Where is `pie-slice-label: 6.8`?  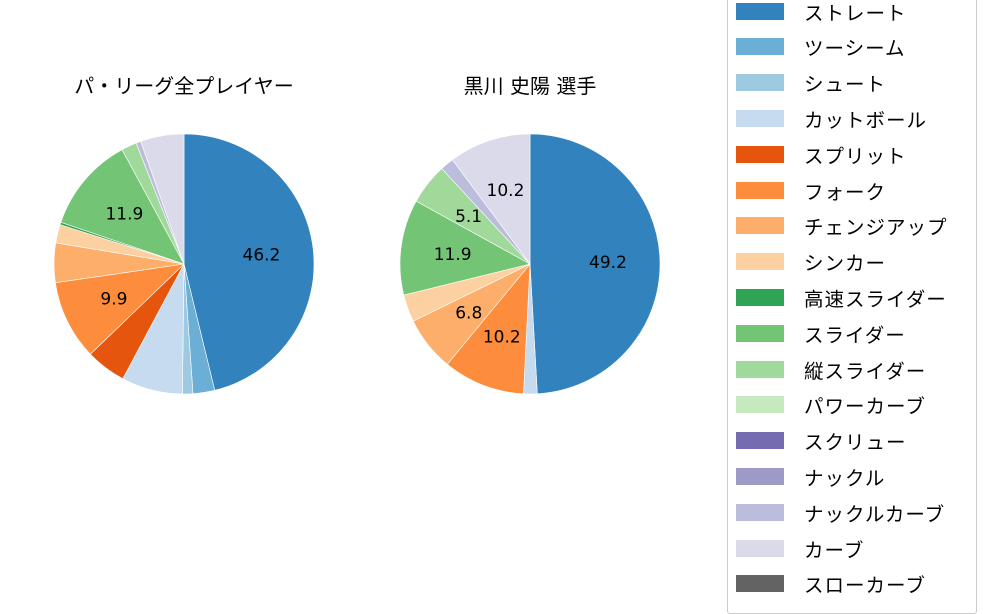
pie-slice-label: 6.8 is located at coordinates (468, 313).